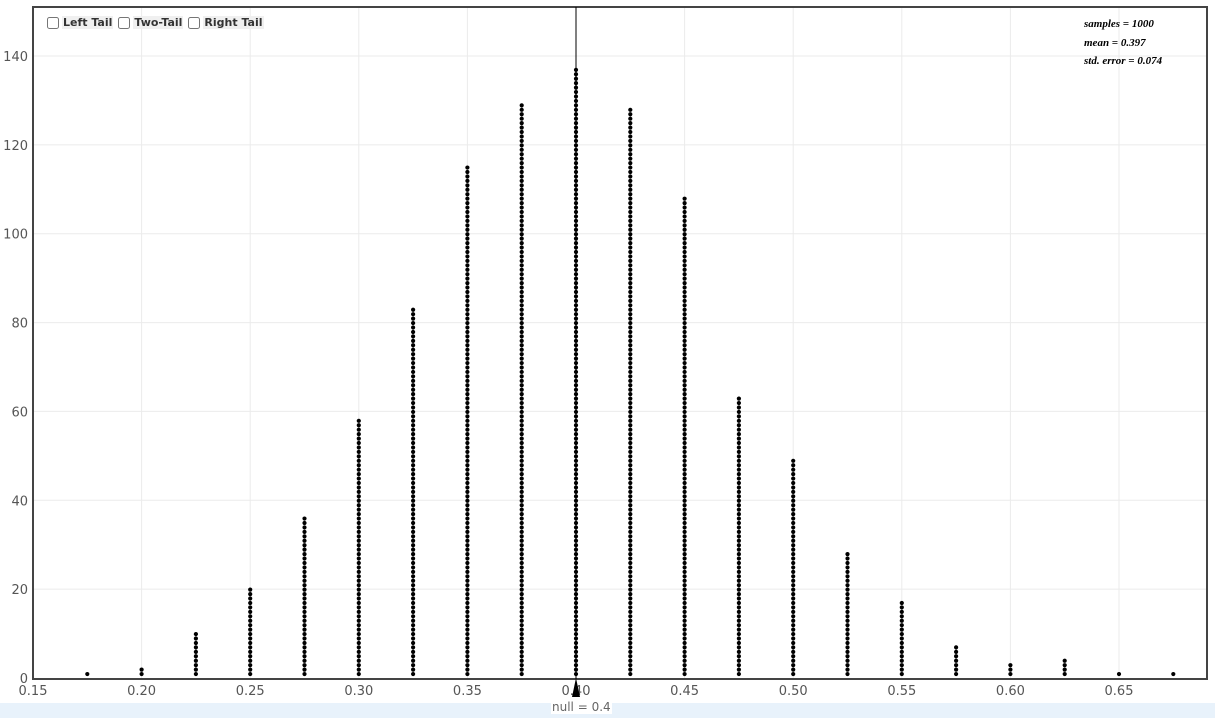 Image resolution: width=1215 pixels, height=718 pixels. What do you see at coordinates (250, 691) in the screenshot?
I see `x-tick-label: 0.25` at bounding box center [250, 691].